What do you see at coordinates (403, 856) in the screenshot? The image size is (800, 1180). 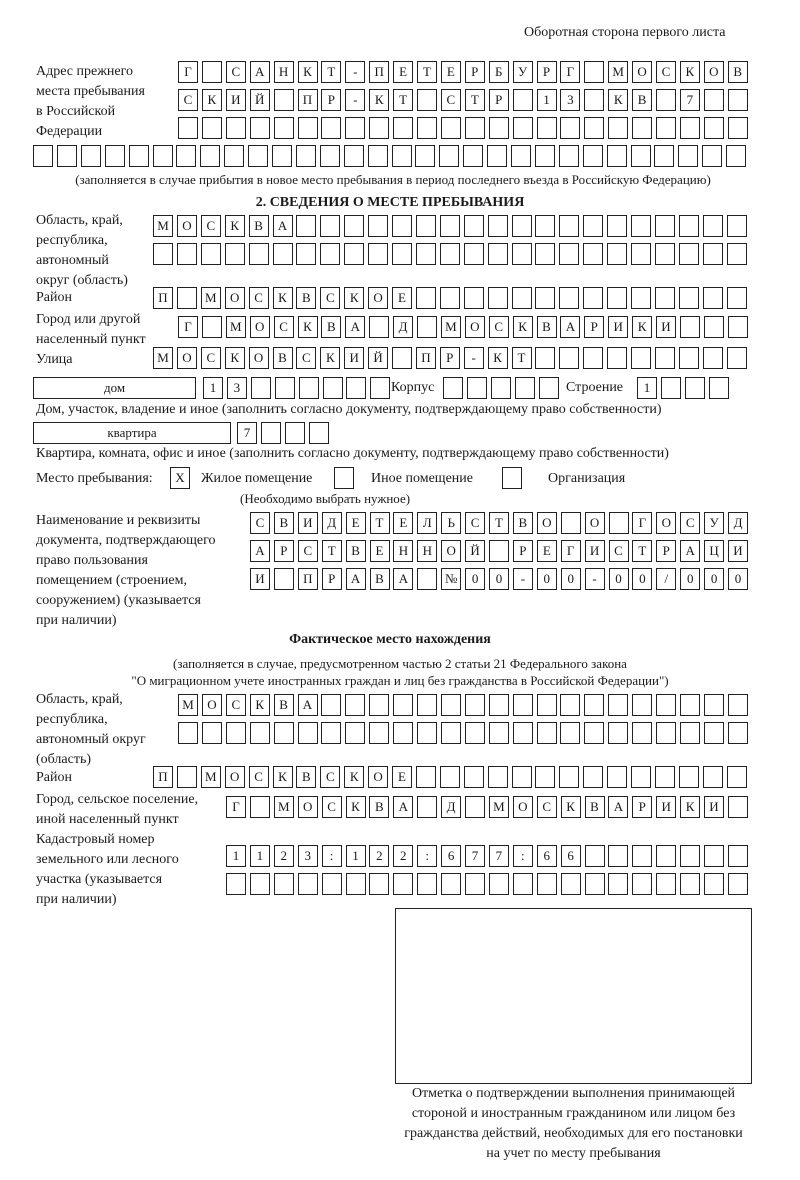 I see `char-cell: 2` at bounding box center [403, 856].